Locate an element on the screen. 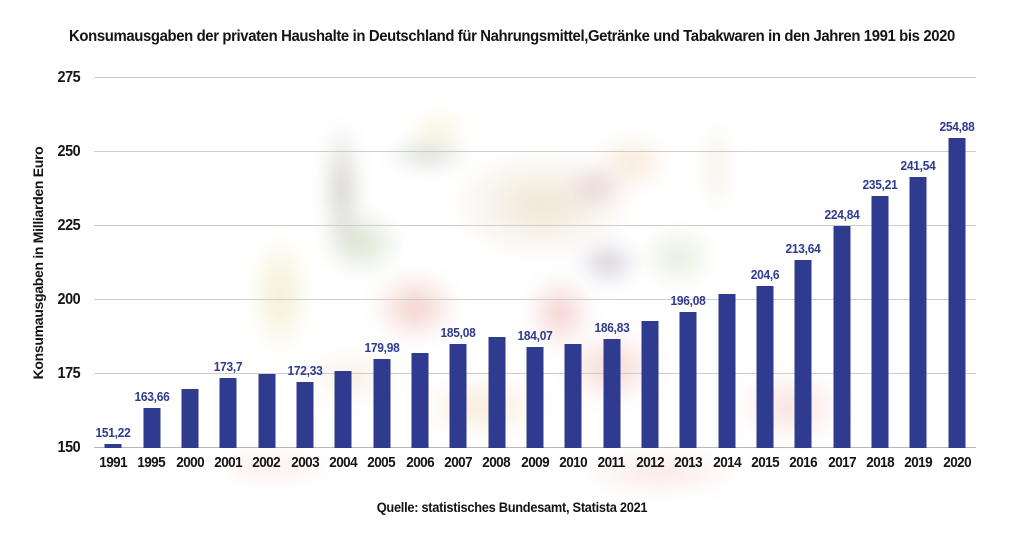 The image size is (1024, 536). bar-slot: 224,84 is located at coordinates (842, 263).